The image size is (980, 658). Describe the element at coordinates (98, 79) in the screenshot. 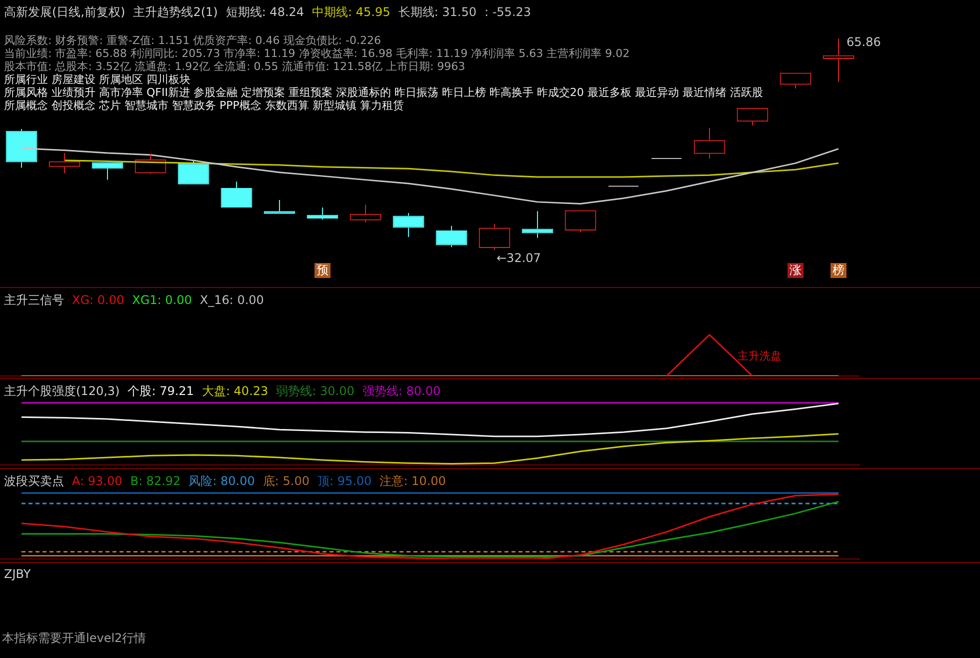

I see `annotation: 所属行业 房屋建设 所属地区 四川板块` at that location.